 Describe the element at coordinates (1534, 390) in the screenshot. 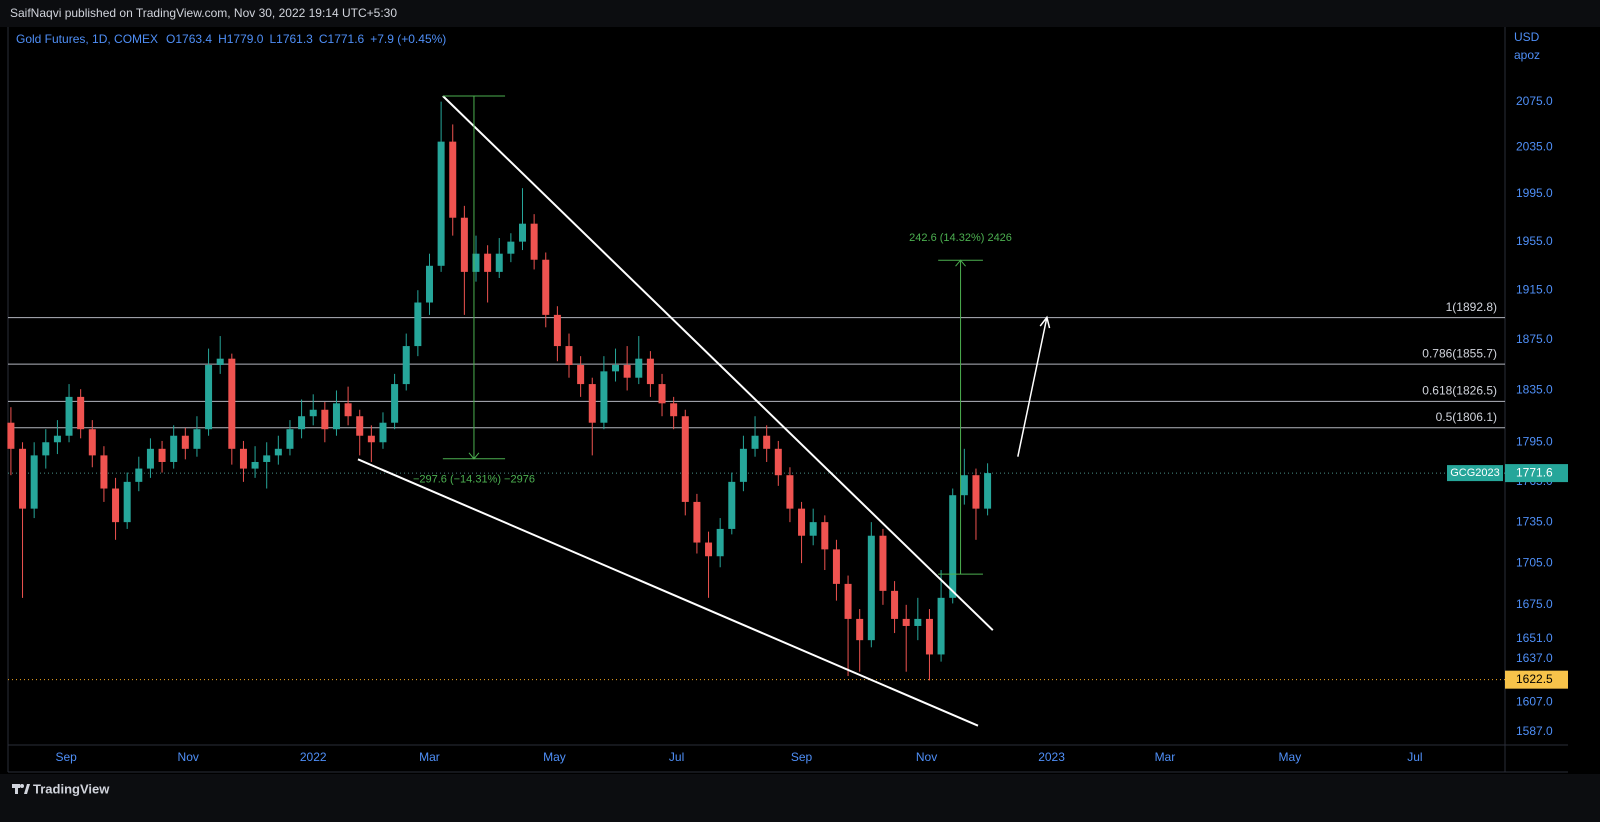

I see `y-tick-label: 1835.0` at that location.